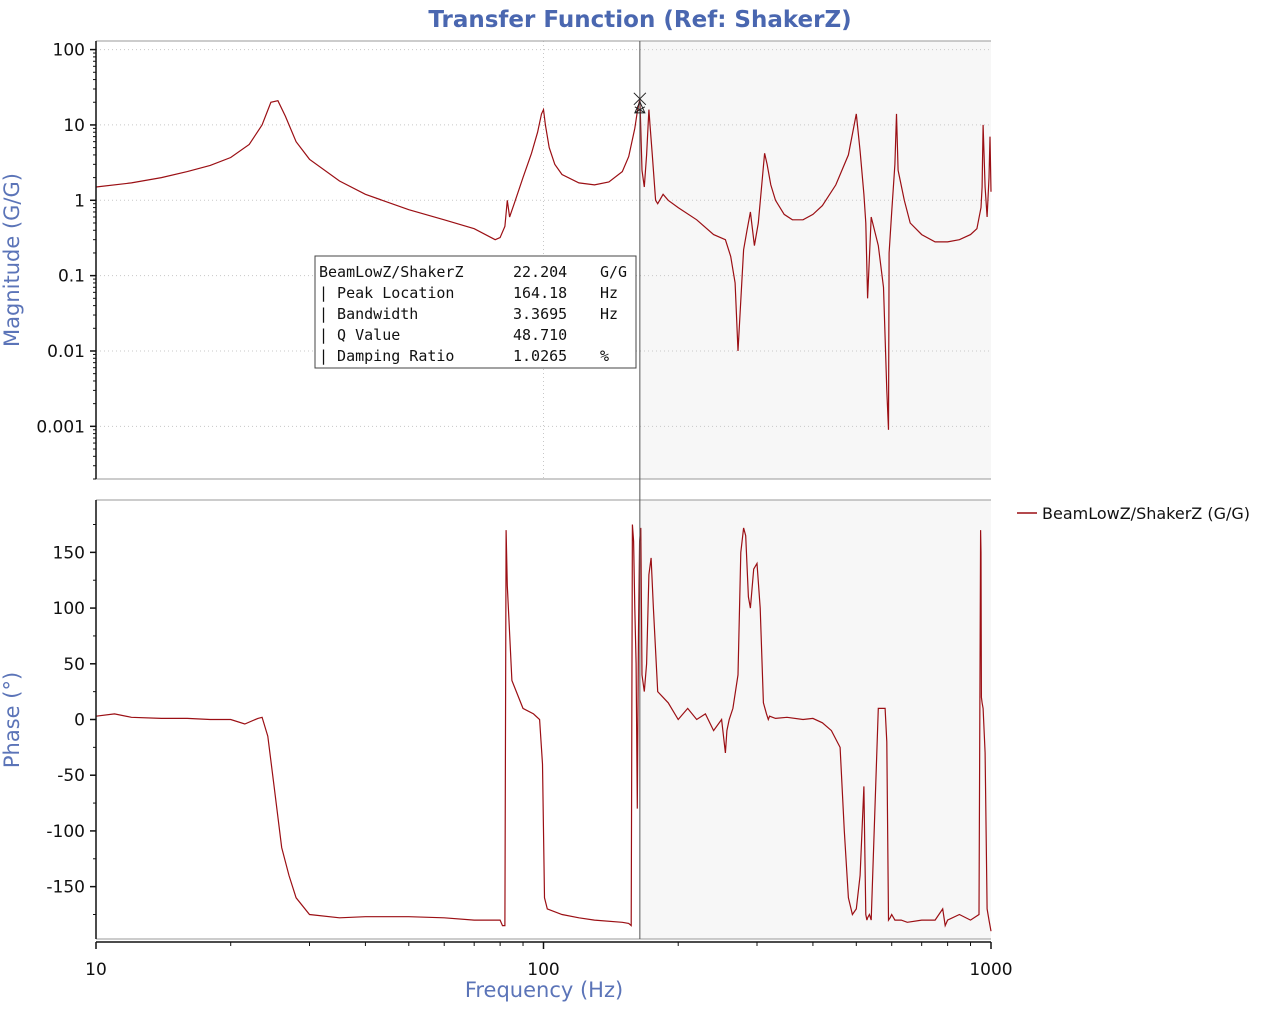 The height and width of the screenshot is (1024, 1280). Describe the element at coordinates (79, 721) in the screenshot. I see `phase-tick-label: 0` at that location.